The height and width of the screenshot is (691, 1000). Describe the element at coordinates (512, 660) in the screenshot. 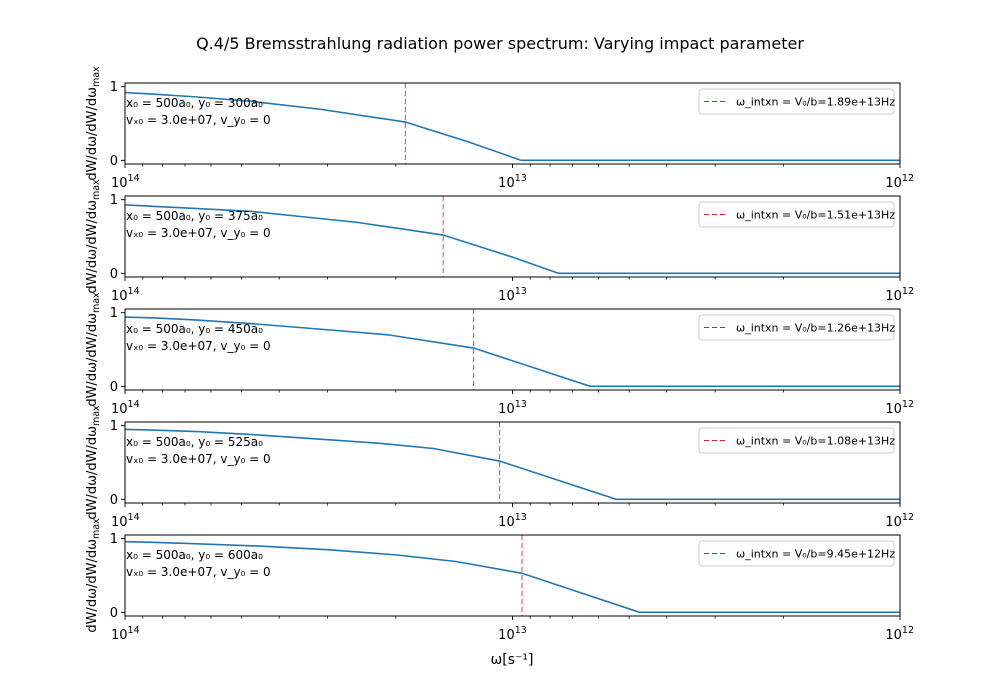

I see `x-axis-label: ω[s⁻¹]` at that location.